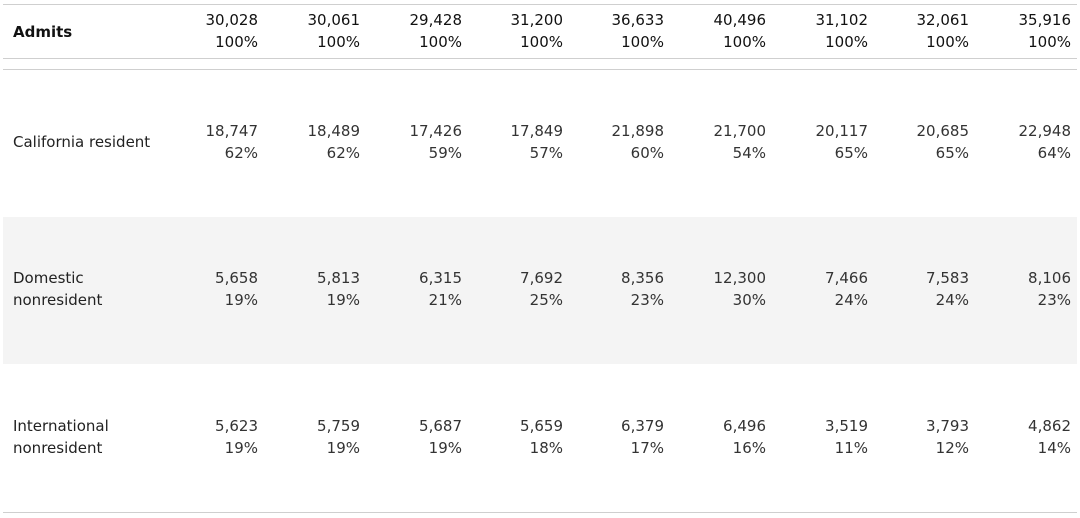 The height and width of the screenshot is (518, 1080). What do you see at coordinates (642, 42) in the screenshot?
I see `header-percent-5: 100%` at bounding box center [642, 42].